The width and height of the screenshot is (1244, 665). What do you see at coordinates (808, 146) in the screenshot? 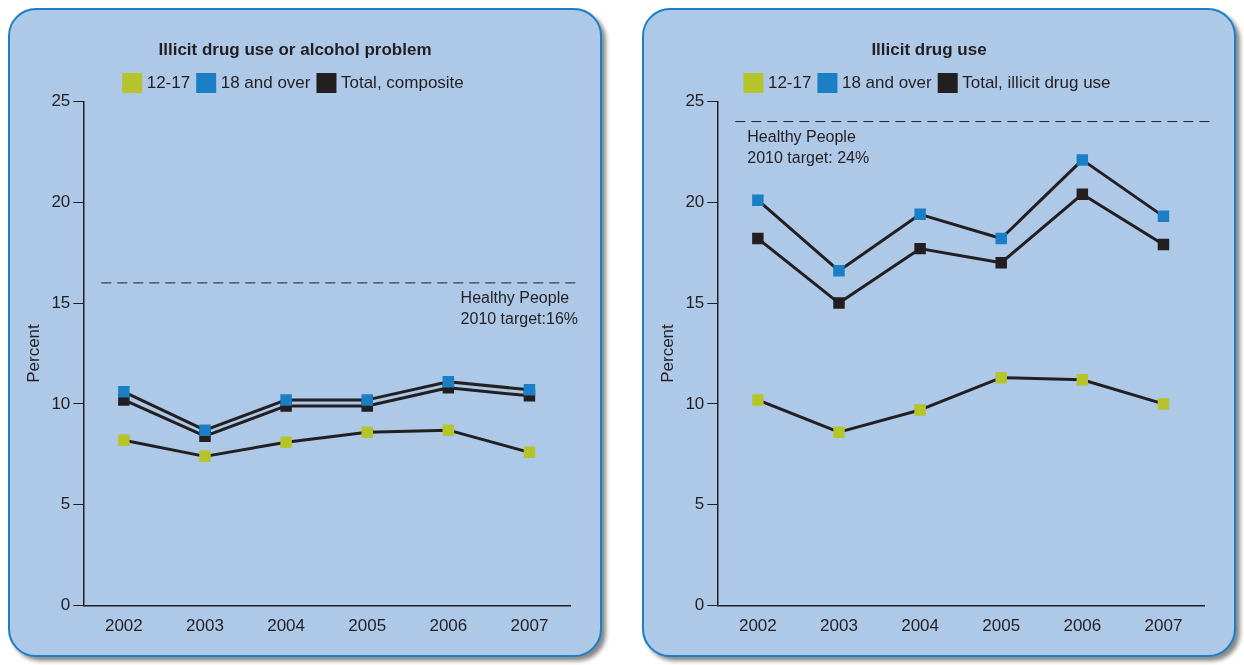
I see `ref-line-label: Healthy People 2010 target: 24%` at bounding box center [808, 146].